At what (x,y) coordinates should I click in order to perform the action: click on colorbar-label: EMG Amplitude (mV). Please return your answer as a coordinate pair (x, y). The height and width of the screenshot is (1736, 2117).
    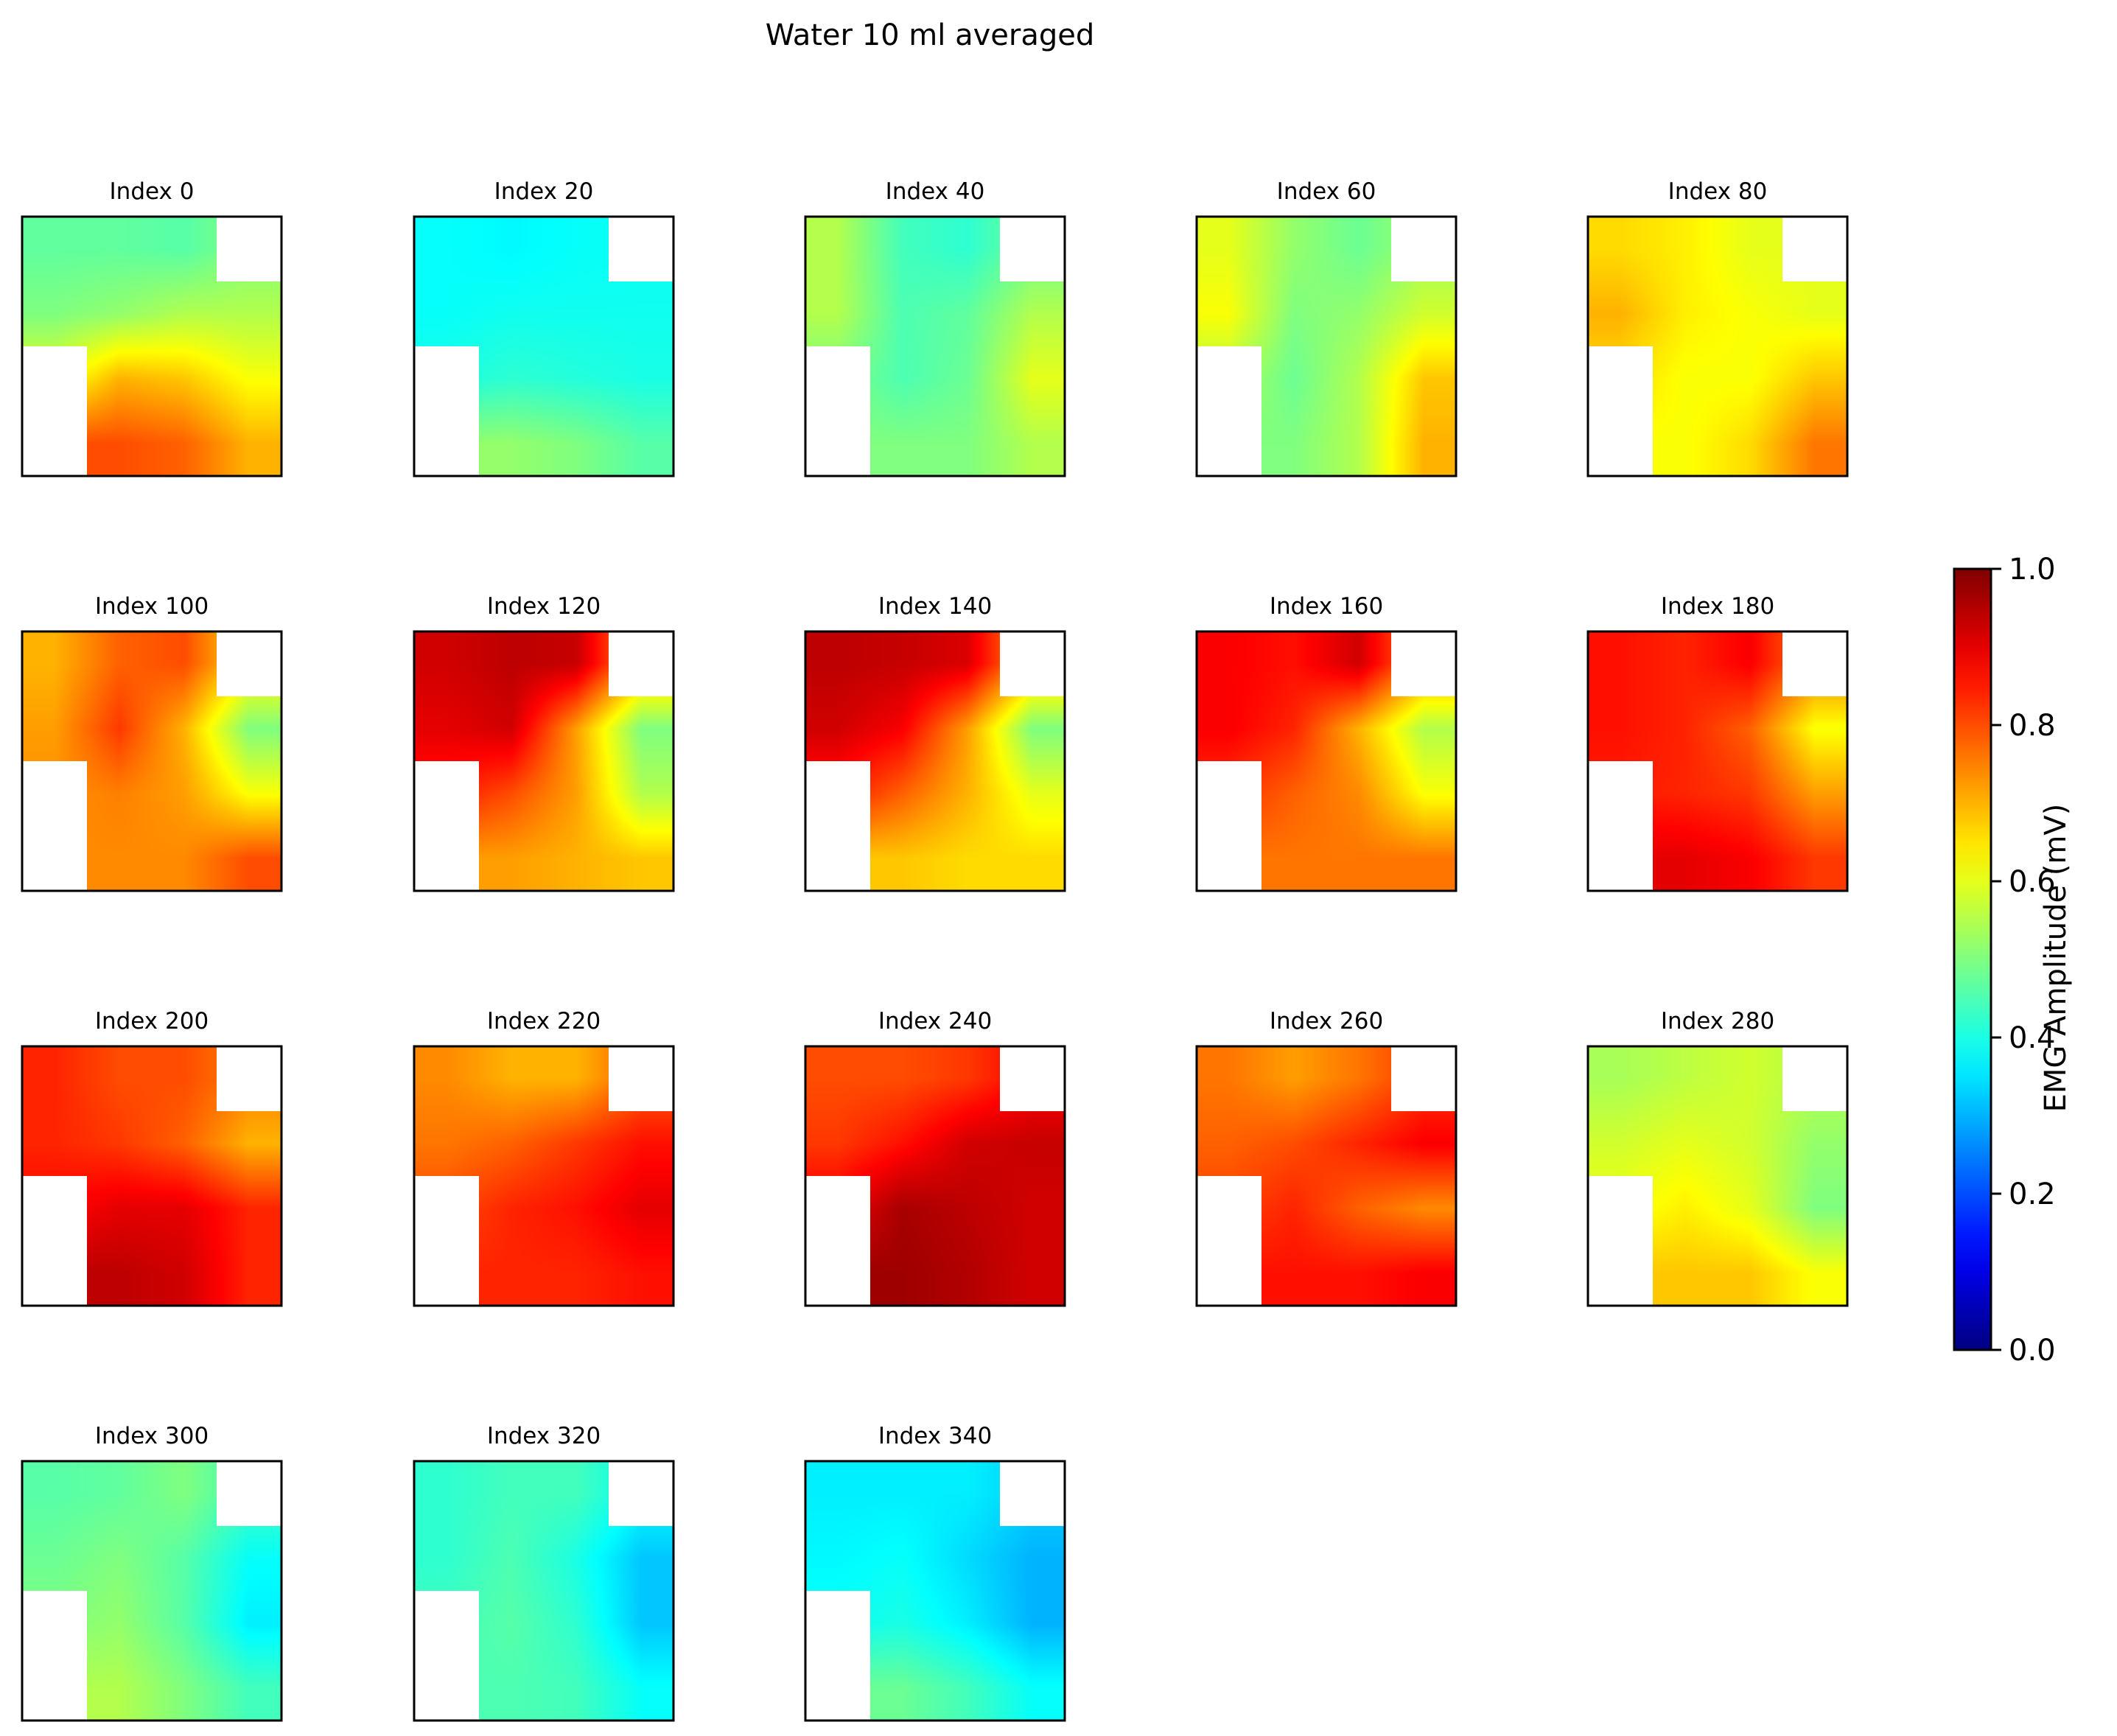
    Looking at the image, I should click on (2056, 958).